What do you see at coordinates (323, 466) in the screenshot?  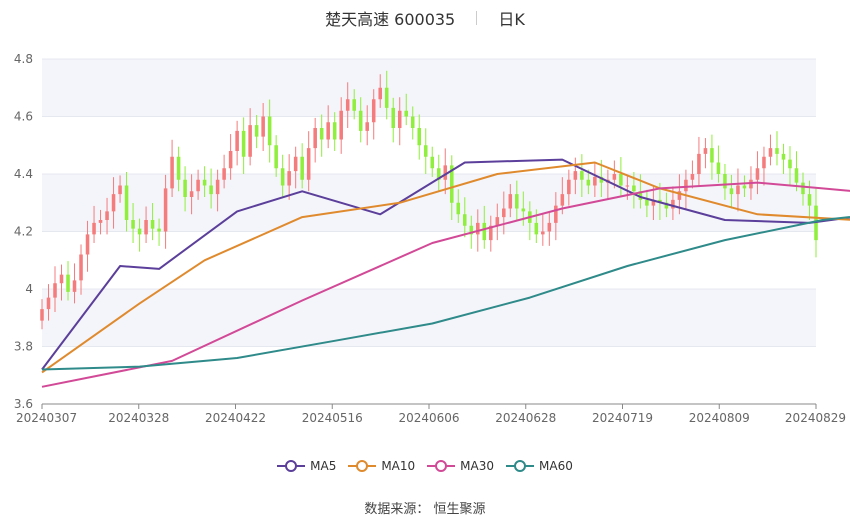 I see `legend-label: MA5` at bounding box center [323, 466].